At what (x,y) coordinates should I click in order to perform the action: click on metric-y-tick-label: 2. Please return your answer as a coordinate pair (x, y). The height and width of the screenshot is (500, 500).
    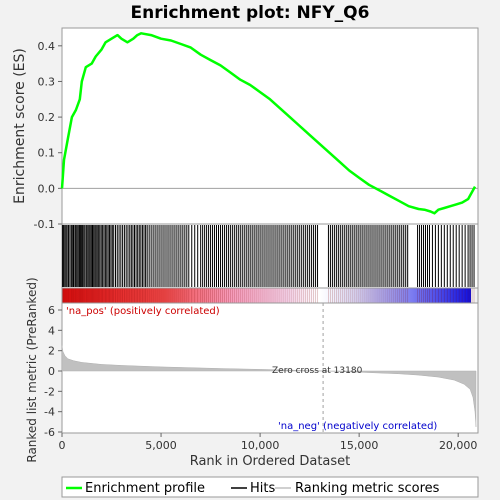
    Looking at the image, I should click on (51, 351).